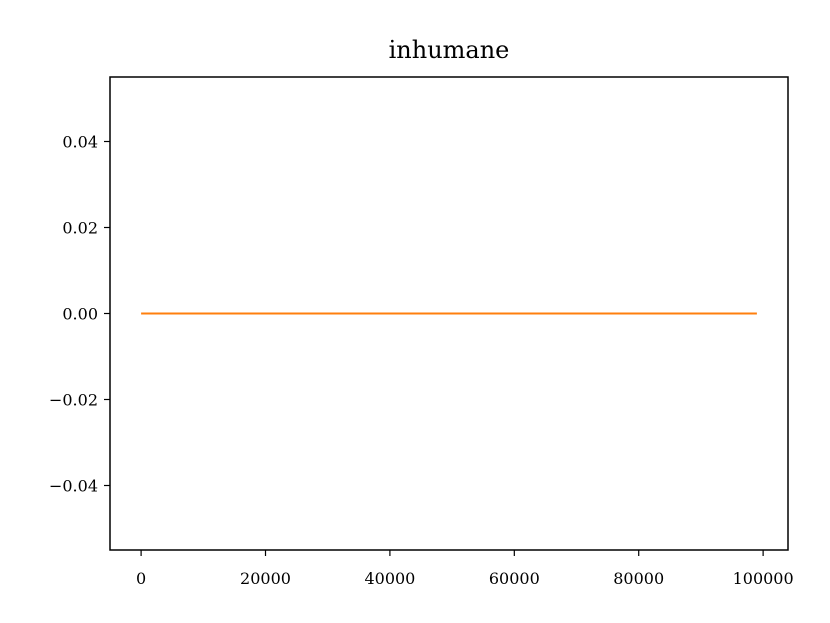  I want to click on y-tick-label: −0.02, so click(73, 400).